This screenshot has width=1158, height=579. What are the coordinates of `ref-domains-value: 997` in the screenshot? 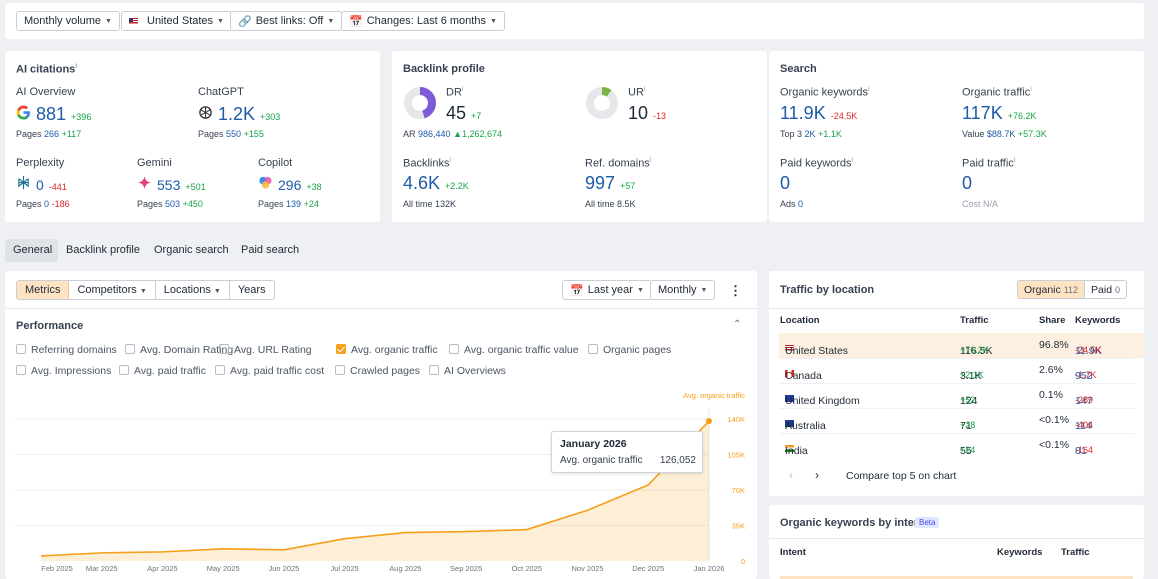 It's located at (600, 183).